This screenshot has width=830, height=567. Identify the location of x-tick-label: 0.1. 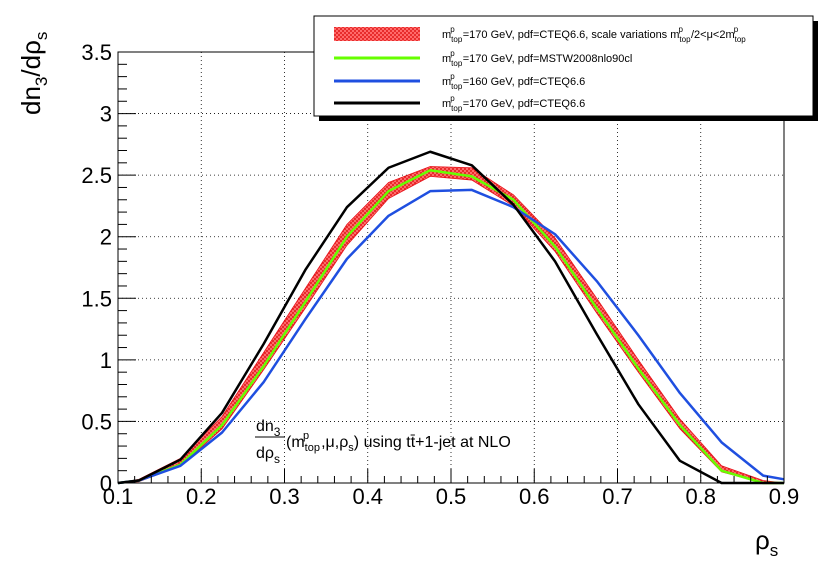
(118, 496).